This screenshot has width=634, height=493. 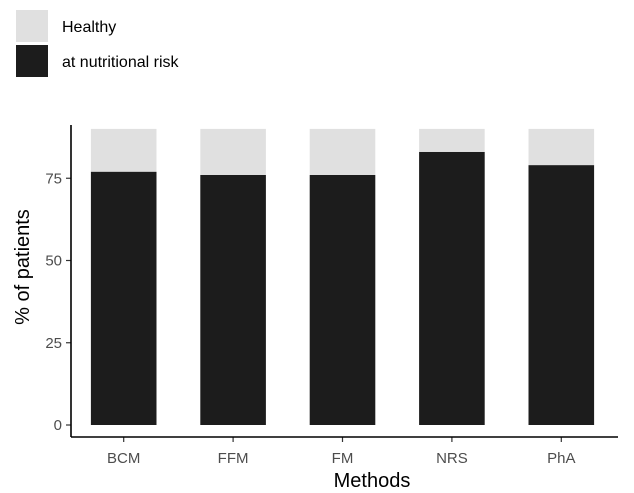 I want to click on x-axis-title: Methods, so click(x=372, y=481).